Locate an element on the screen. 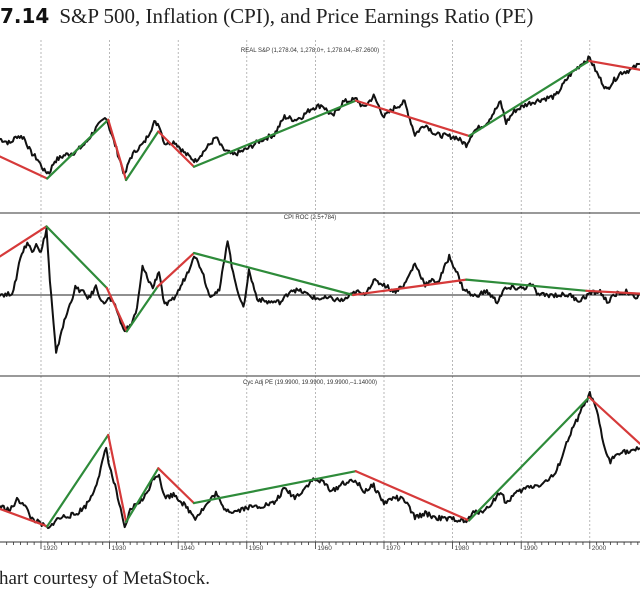 The width and height of the screenshot is (640, 601). figure-caption: hart courtesy of MetaStock. is located at coordinates (105, 578).